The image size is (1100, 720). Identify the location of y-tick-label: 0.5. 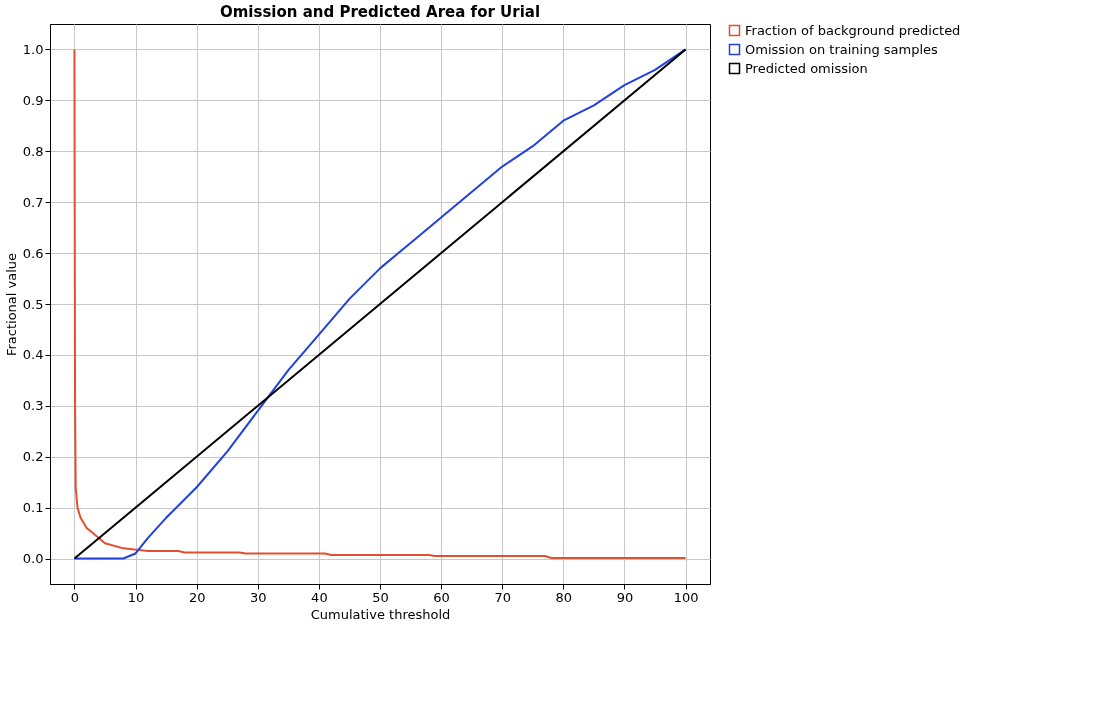
(33, 304).